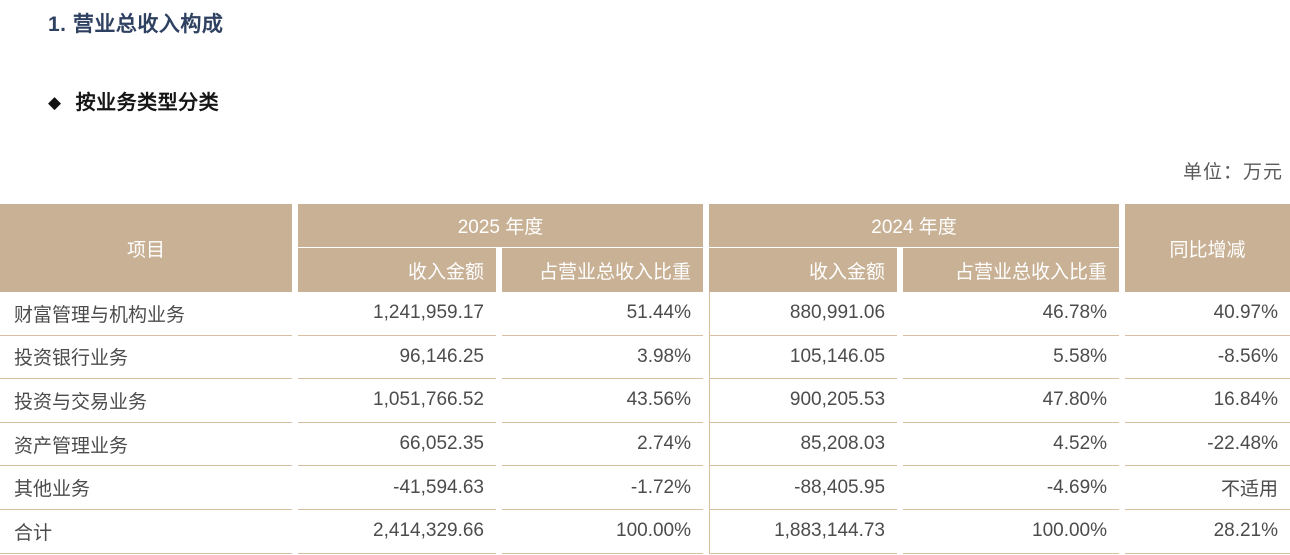 The height and width of the screenshot is (555, 1290). What do you see at coordinates (397, 531) in the screenshot?
I see `amount-2025-cell: 2,414,329.66` at bounding box center [397, 531].